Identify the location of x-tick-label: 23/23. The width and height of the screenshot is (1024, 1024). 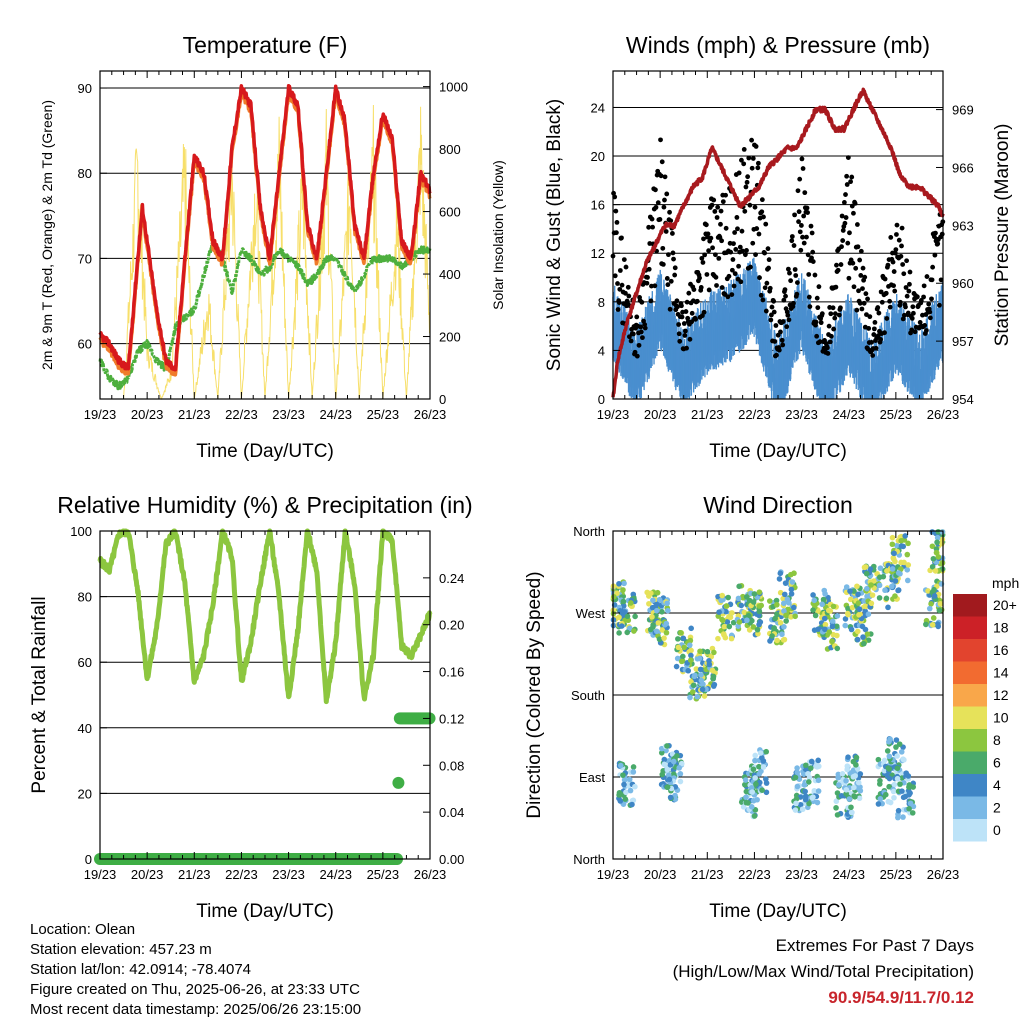
(288, 874).